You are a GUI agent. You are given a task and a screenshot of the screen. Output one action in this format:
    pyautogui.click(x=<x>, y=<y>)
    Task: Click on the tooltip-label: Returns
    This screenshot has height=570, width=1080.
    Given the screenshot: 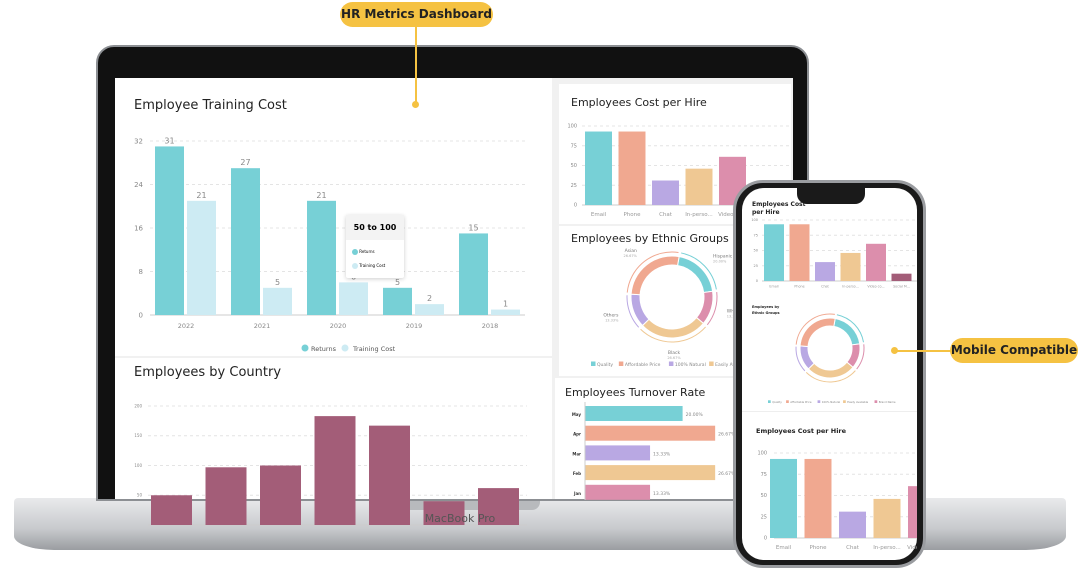 What is the action you would take?
    pyautogui.click(x=367, y=251)
    